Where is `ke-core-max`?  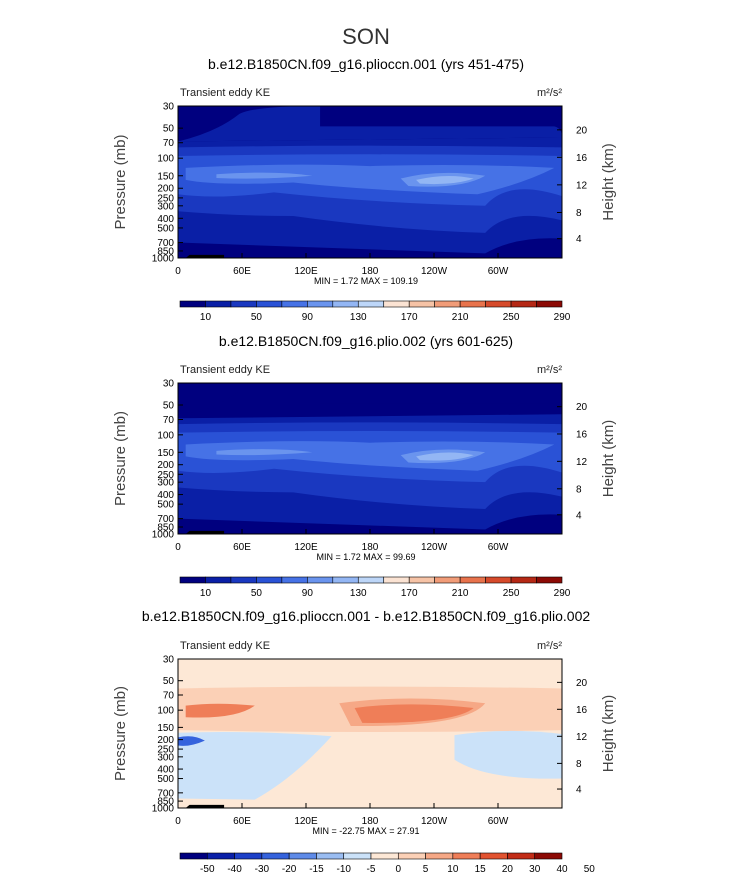 ke-core-max is located at coordinates (445, 180).